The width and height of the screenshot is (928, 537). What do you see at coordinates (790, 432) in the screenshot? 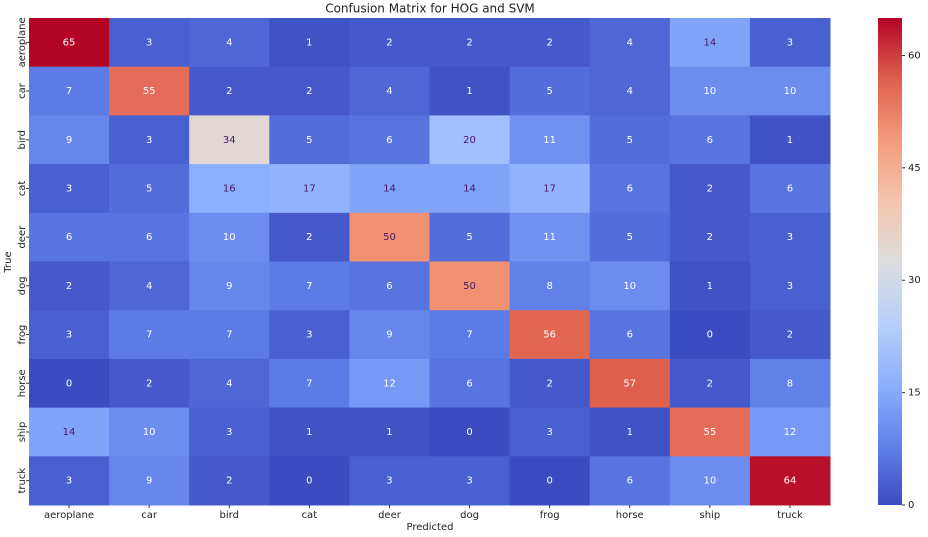
I see `cell-label: 12` at bounding box center [790, 432].